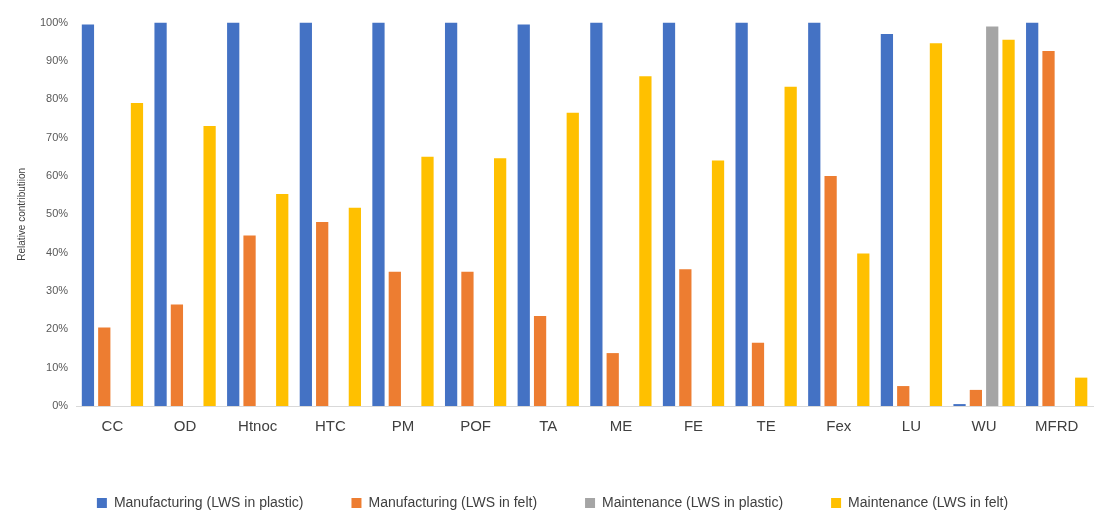  Describe the element at coordinates (403, 426) in the screenshot. I see `x-tick-label: PM` at that location.